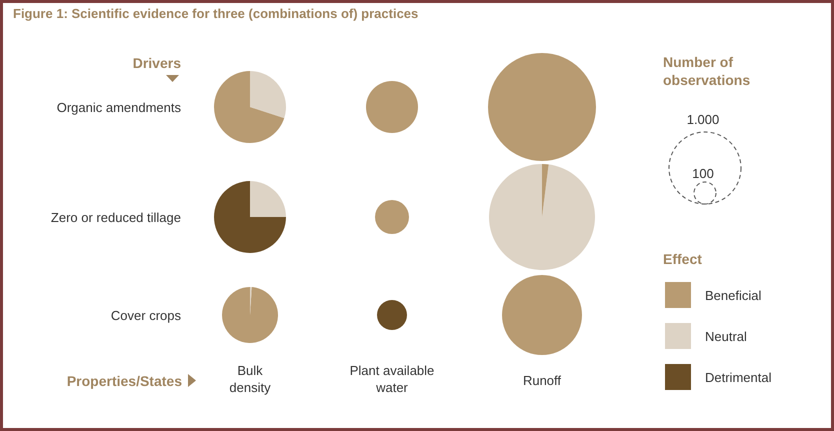 The width and height of the screenshot is (834, 431). What do you see at coordinates (392, 379) in the screenshot?
I see `text: Plant available water` at bounding box center [392, 379].